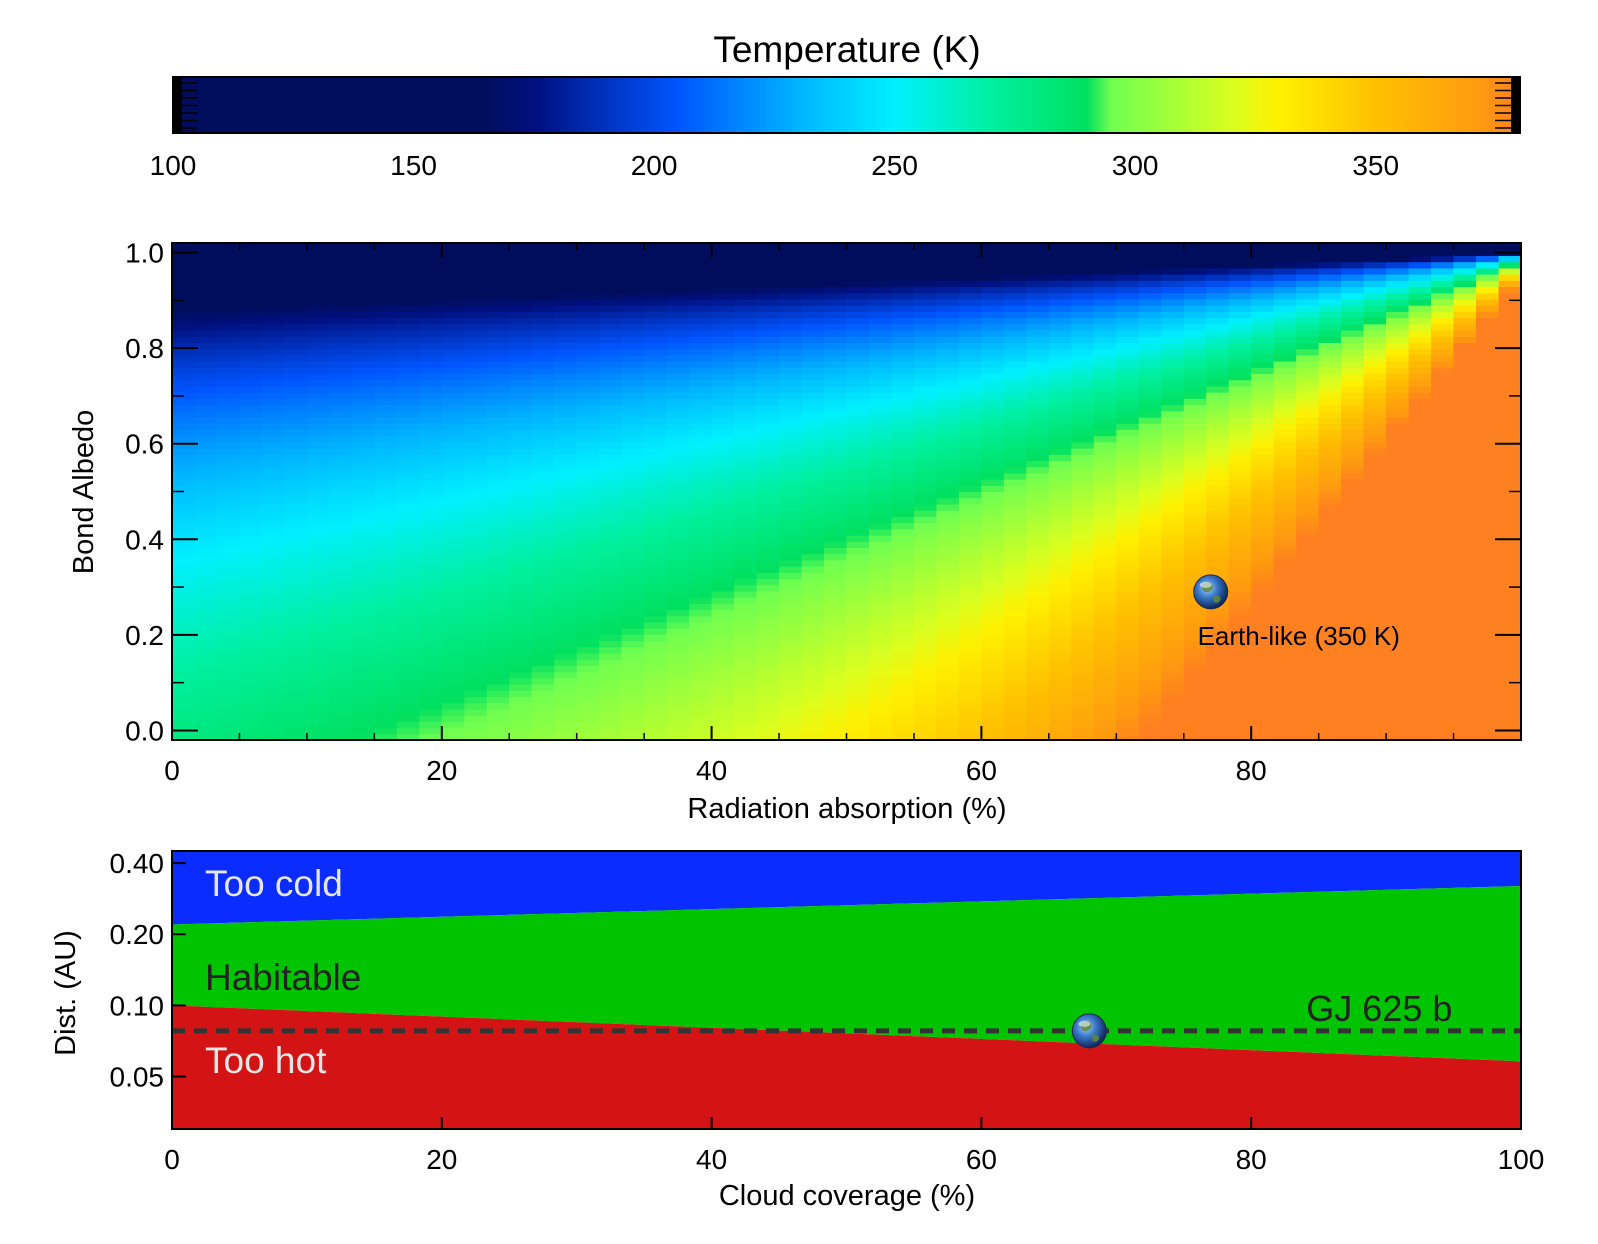 Image resolution: width=1598 pixels, height=1244 pixels. Describe the element at coordinates (846, 973) in the screenshot. I see `habitable-region` at that location.